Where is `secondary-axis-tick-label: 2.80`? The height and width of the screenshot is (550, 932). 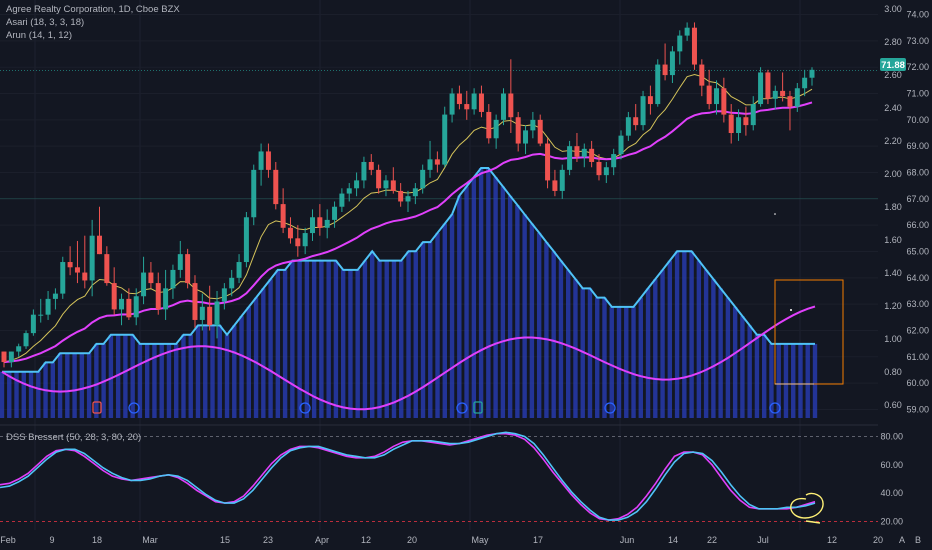 secondary-axis-tick-label: 2.80 is located at coordinates (893, 42).